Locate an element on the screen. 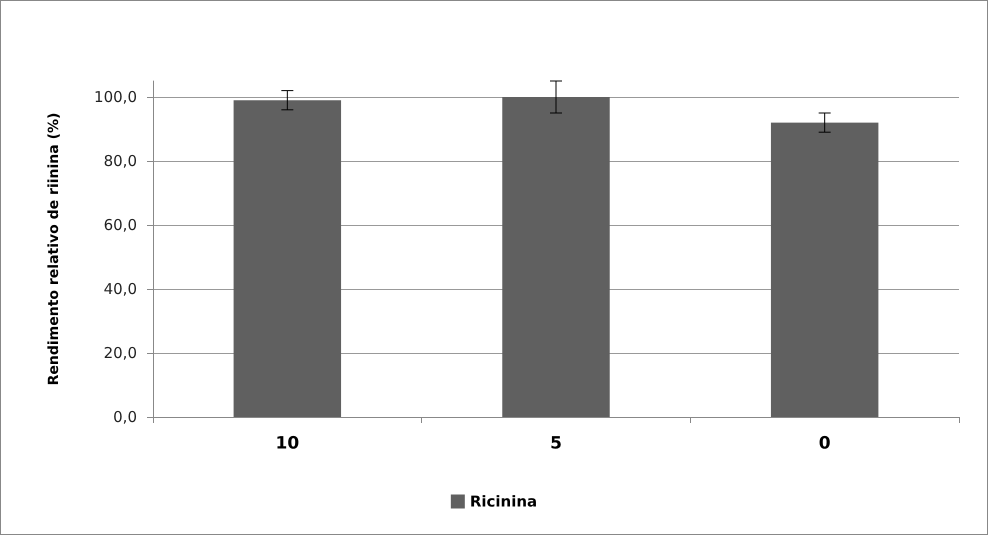 This screenshot has height=535, width=988. y-tick-label: 80,0 is located at coordinates (120, 161).